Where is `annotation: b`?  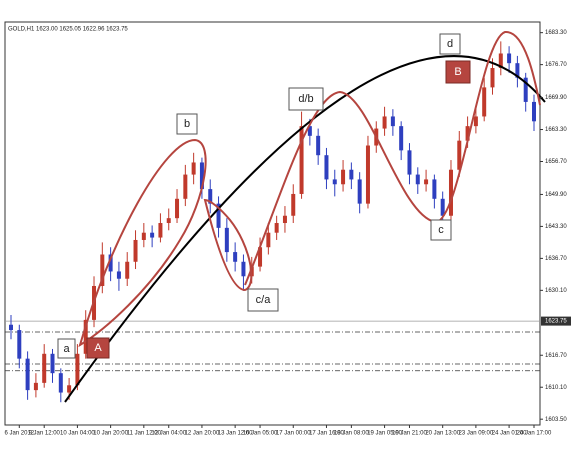 annotation: b is located at coordinates (187, 124).